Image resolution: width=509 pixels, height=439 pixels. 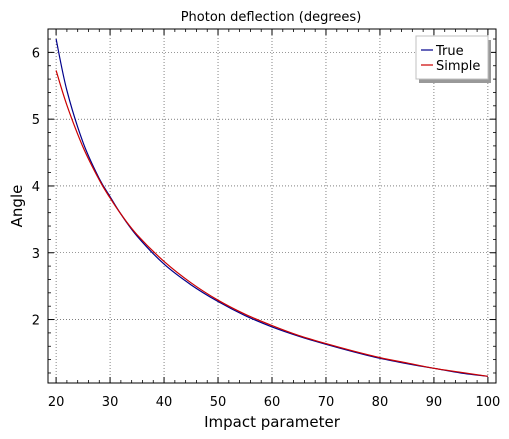 I want to click on x-tick-label: 100, so click(x=487, y=402).